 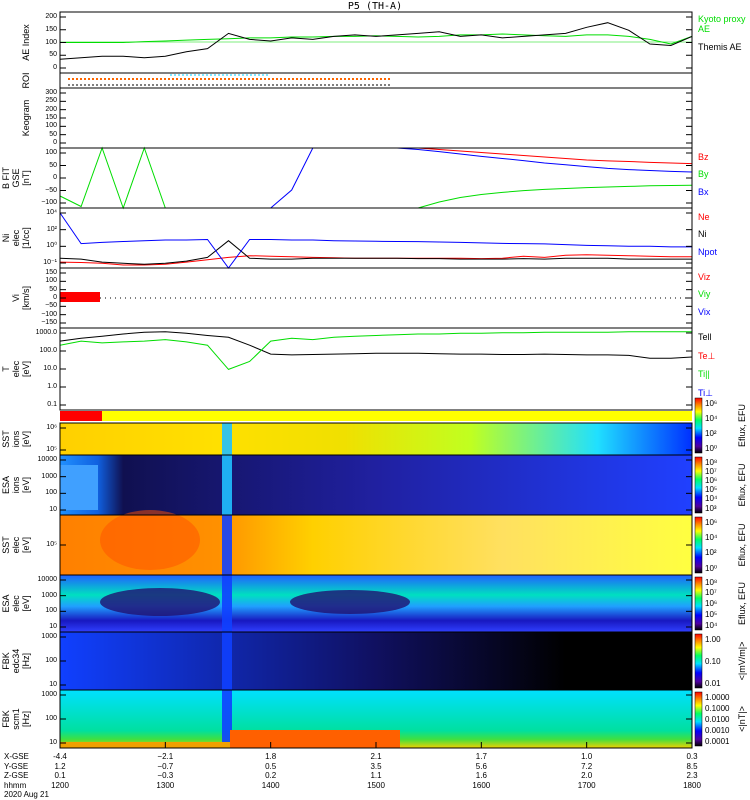 What do you see at coordinates (704, 294) in the screenshot?
I see `legend-viy: Viy` at bounding box center [704, 294].